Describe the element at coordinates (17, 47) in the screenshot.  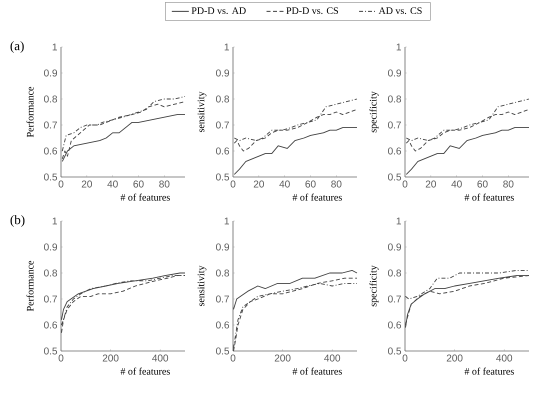
I see `text: (a)` at that location.